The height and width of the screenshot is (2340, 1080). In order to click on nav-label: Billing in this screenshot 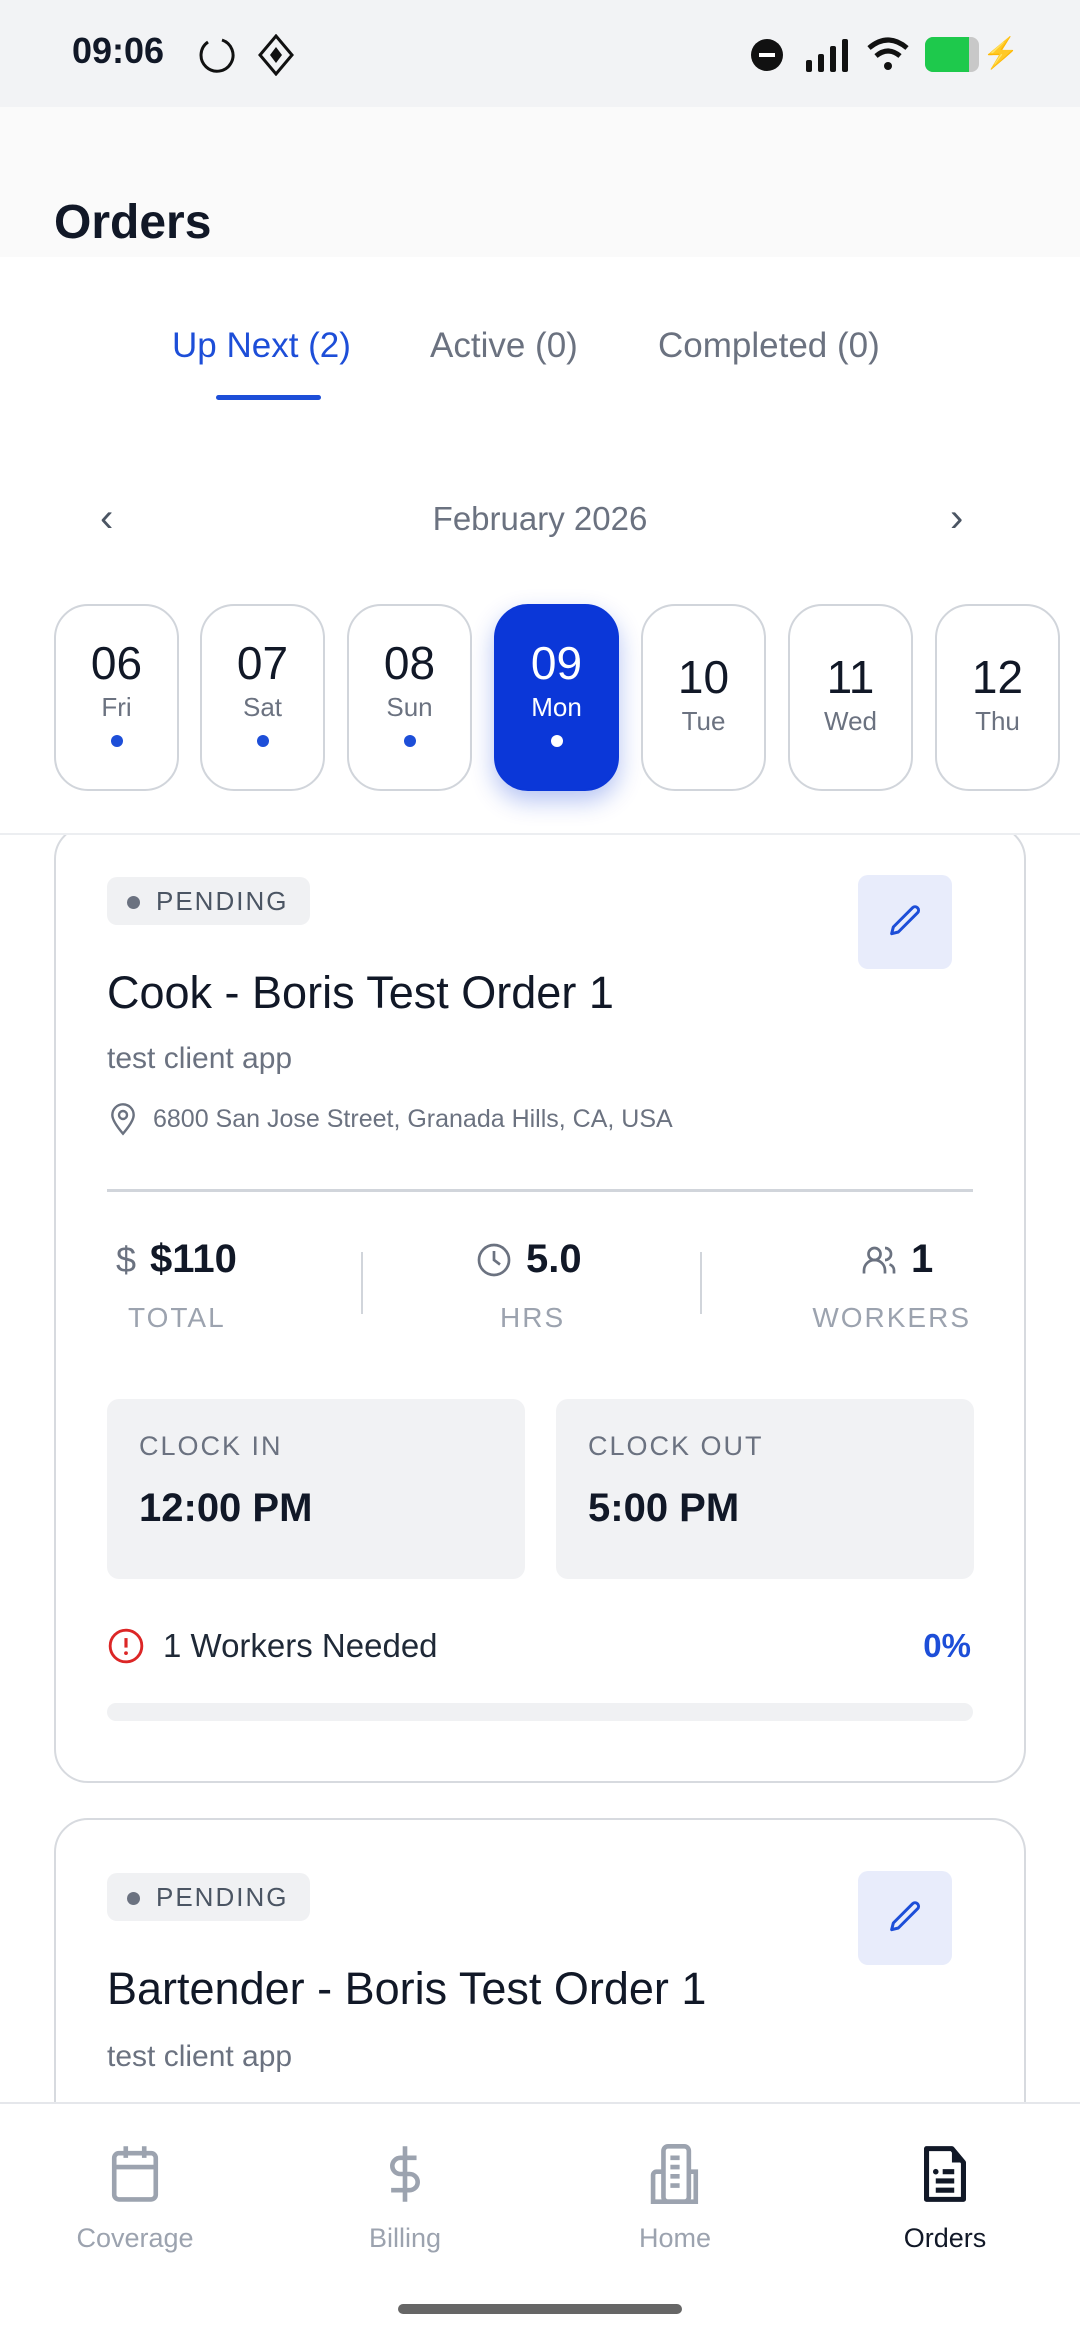, I will do `click(405, 2238)`.